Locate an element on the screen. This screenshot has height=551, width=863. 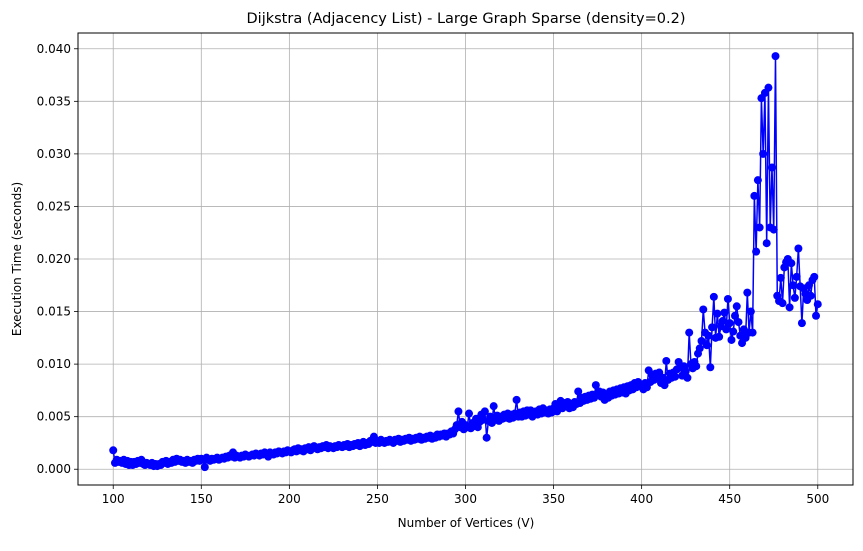
x-axis-label: Number of Vertices (V) is located at coordinates (466, 523).